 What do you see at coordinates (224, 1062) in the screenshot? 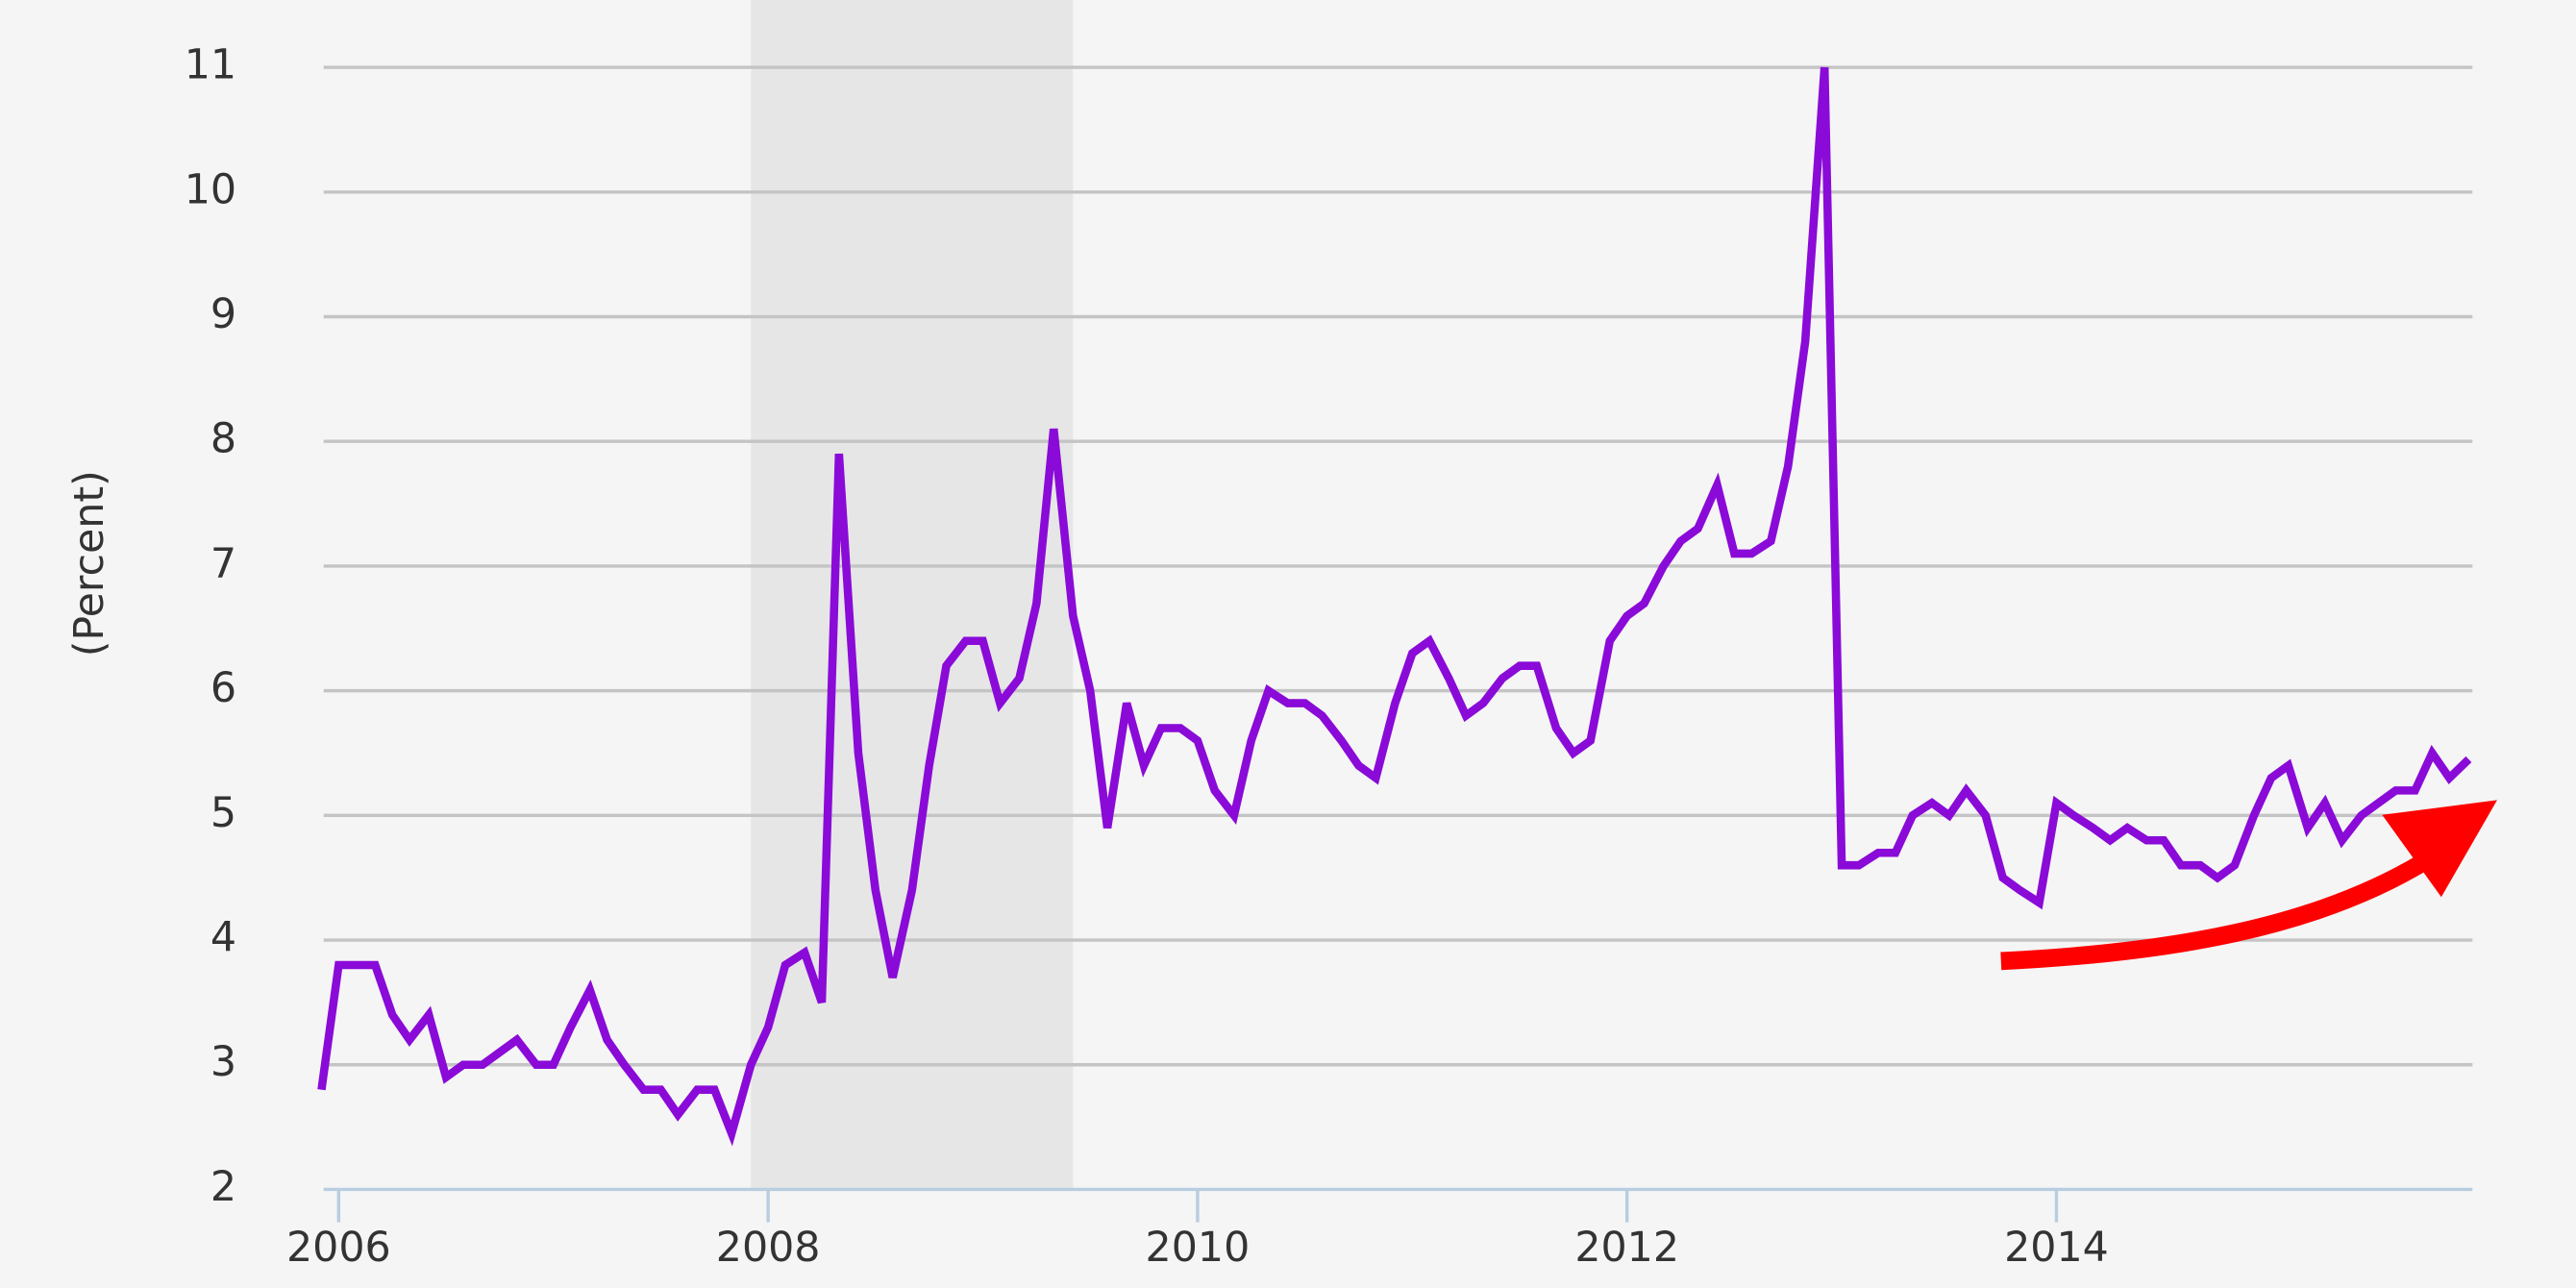
I see `y-tick-label: 3` at bounding box center [224, 1062].